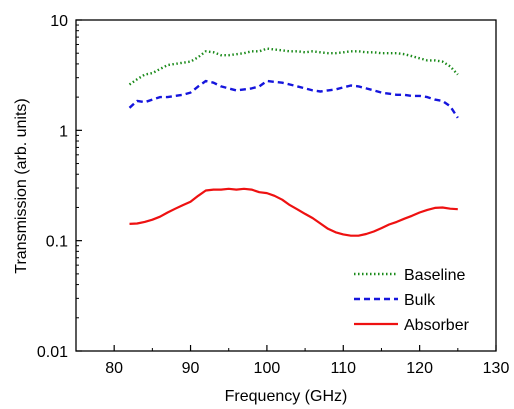 Image resolution: width=514 pixels, height=409 pixels. I want to click on series-line-baseline, so click(293, 66).